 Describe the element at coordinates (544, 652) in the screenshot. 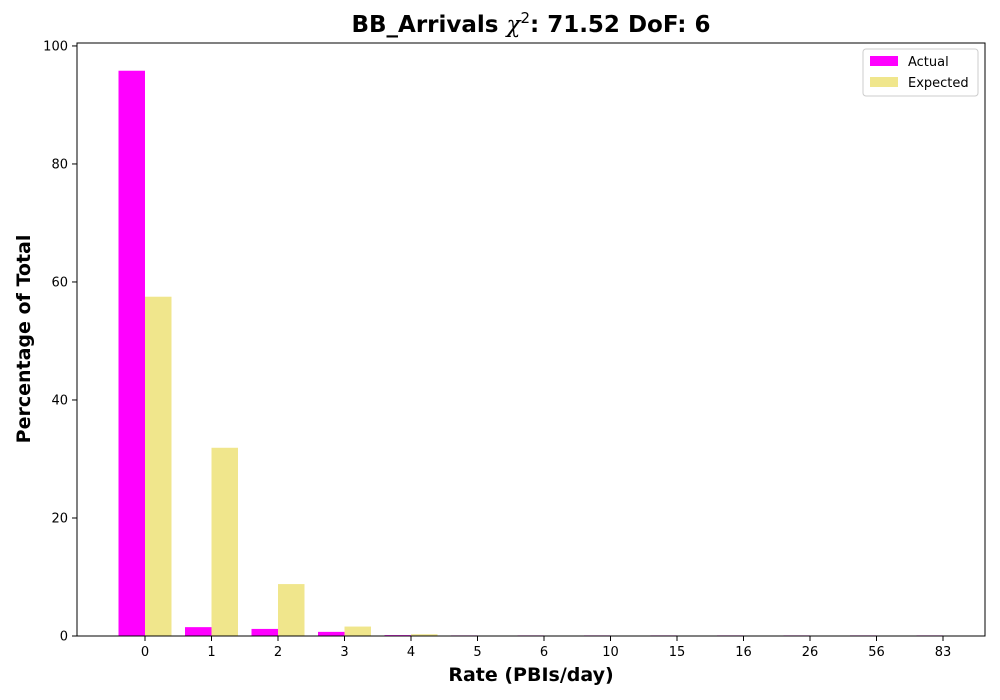

I see `x-tick-label: 6` at that location.